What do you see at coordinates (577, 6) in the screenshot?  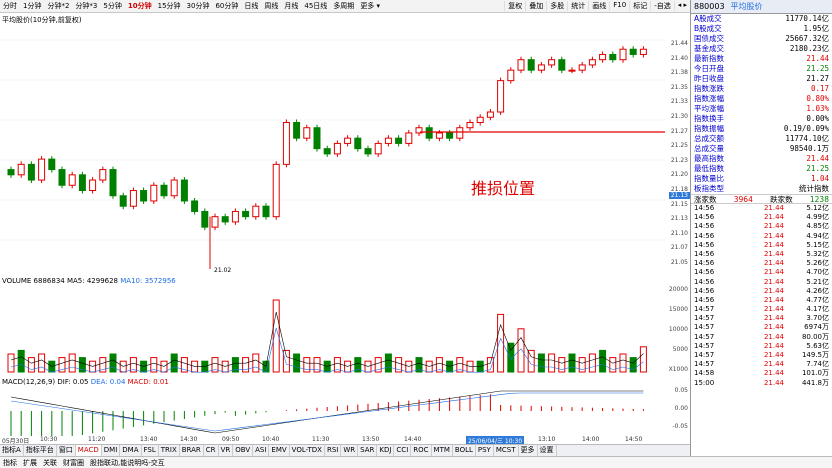 I see `toolbar-button: 统计` at bounding box center [577, 6].